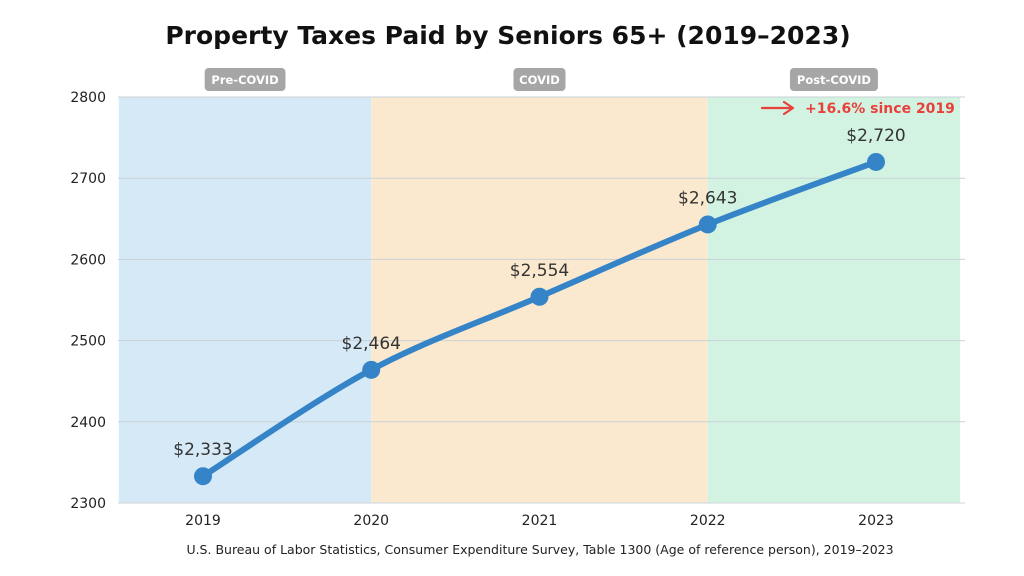 This screenshot has height=576, width=1024. Describe the element at coordinates (371, 344) in the screenshot. I see `data-label: $2,464` at that location.